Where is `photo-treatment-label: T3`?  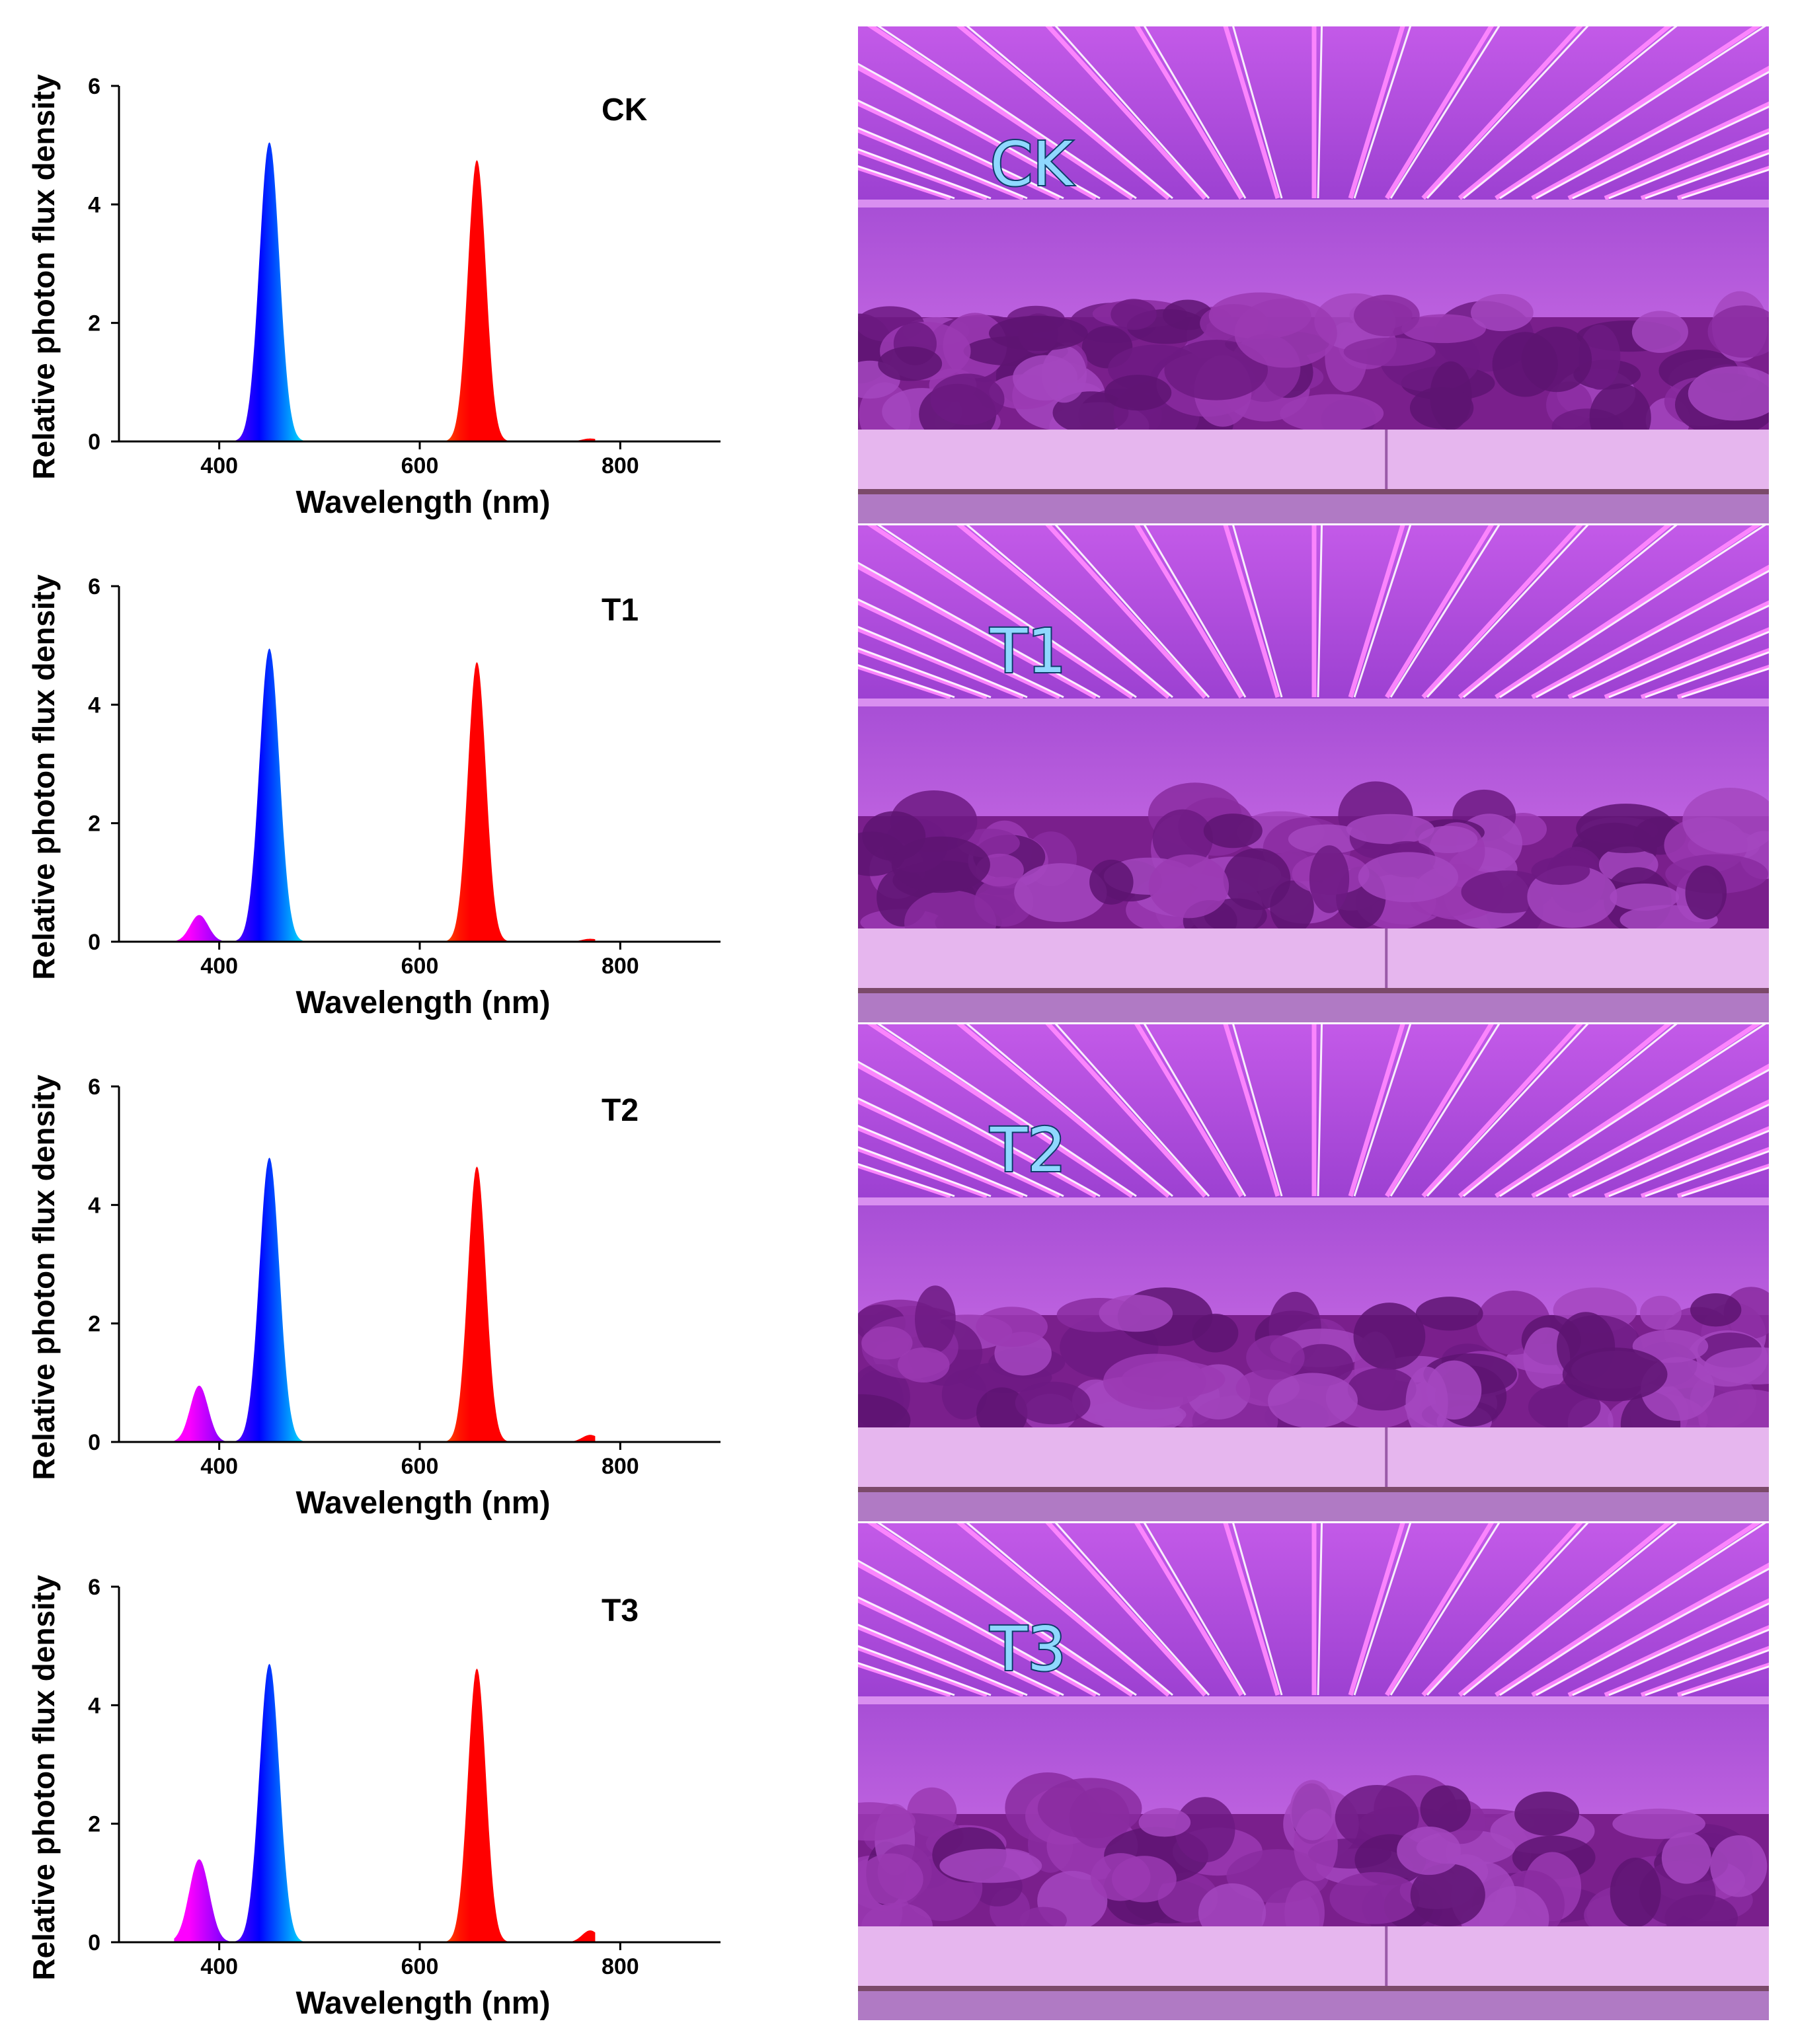 photo-treatment-label: T3 is located at coordinates (1028, 1649).